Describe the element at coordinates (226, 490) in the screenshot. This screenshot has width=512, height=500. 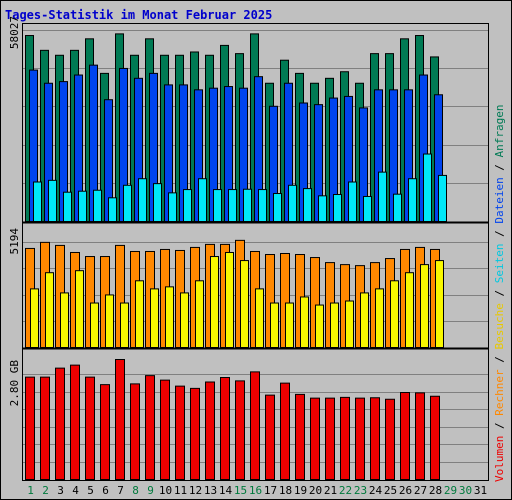
I see `x-tick-day-14: 14` at that location.